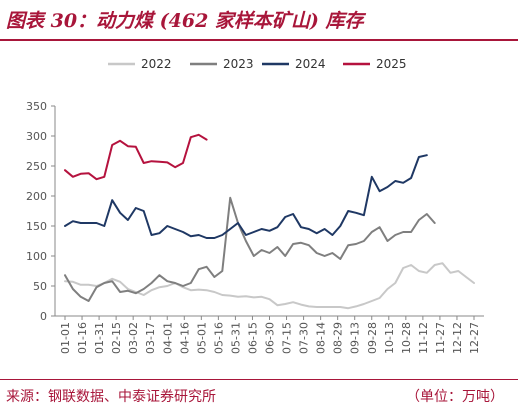 The height and width of the screenshot is (413, 518). What do you see at coordinates (150, 338) in the screenshot?
I see `x-tick-label: 03-17` at bounding box center [150, 338].